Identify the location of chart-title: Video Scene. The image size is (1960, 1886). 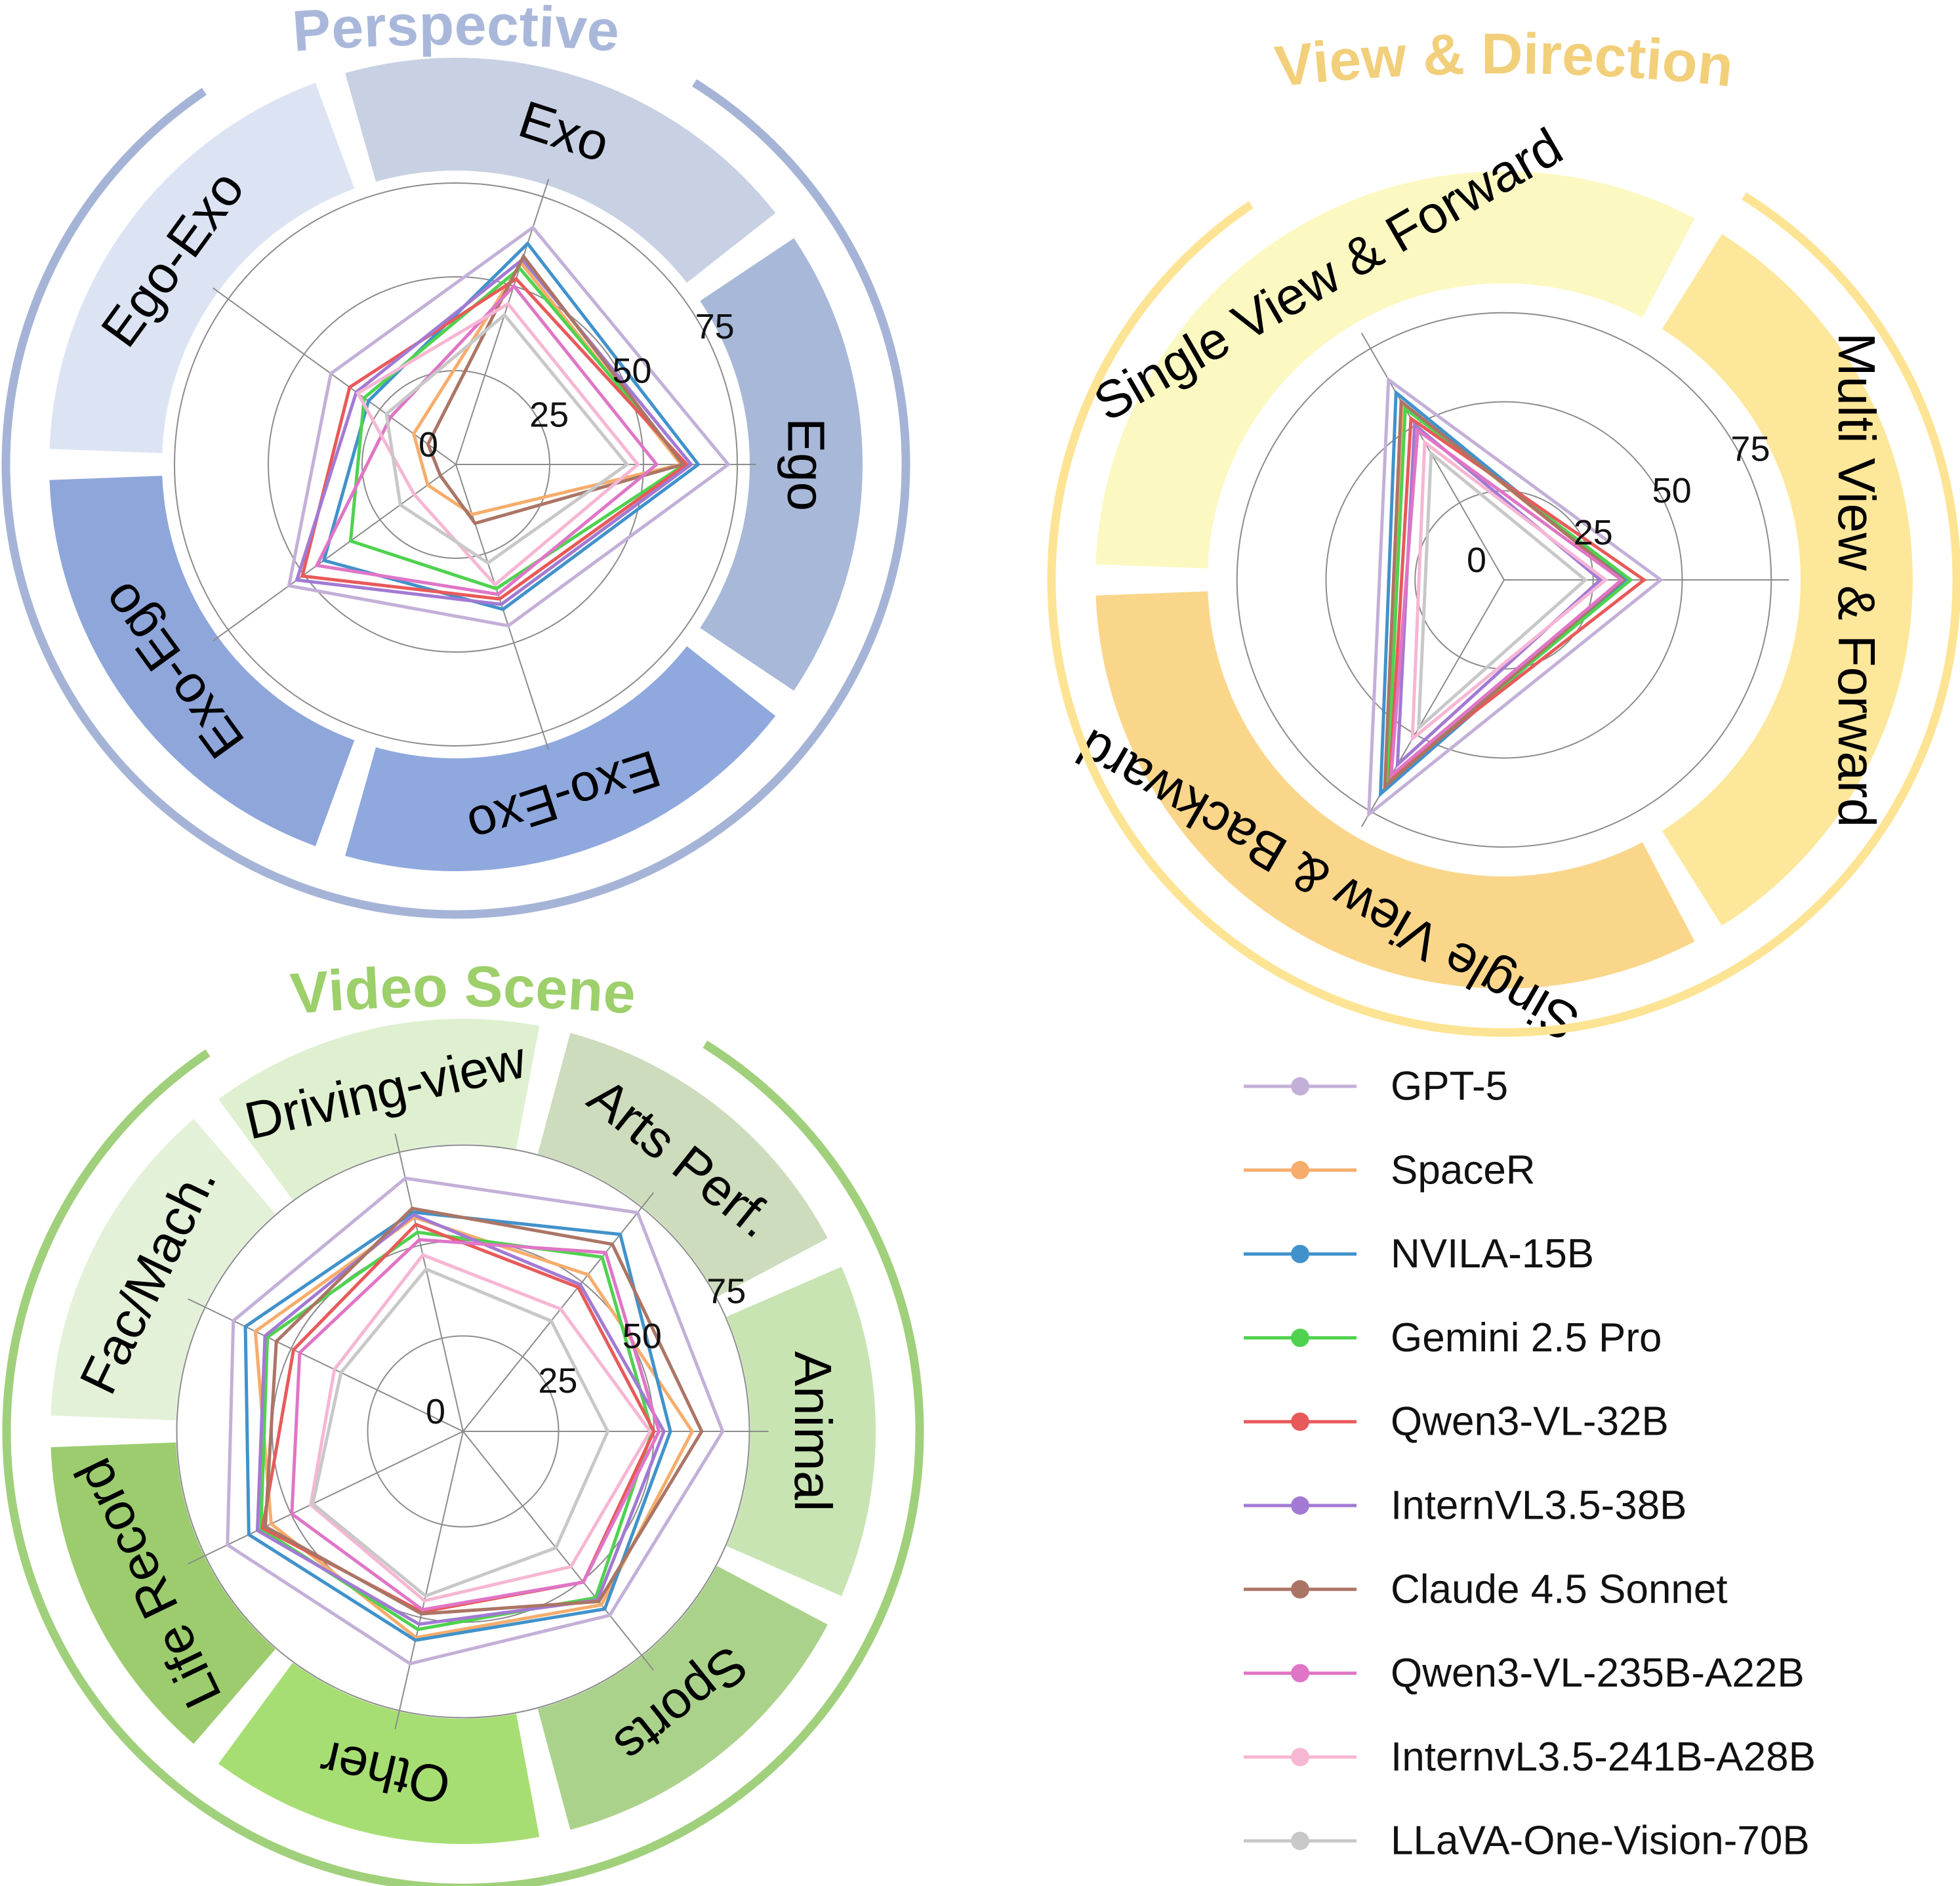
(463, 990).